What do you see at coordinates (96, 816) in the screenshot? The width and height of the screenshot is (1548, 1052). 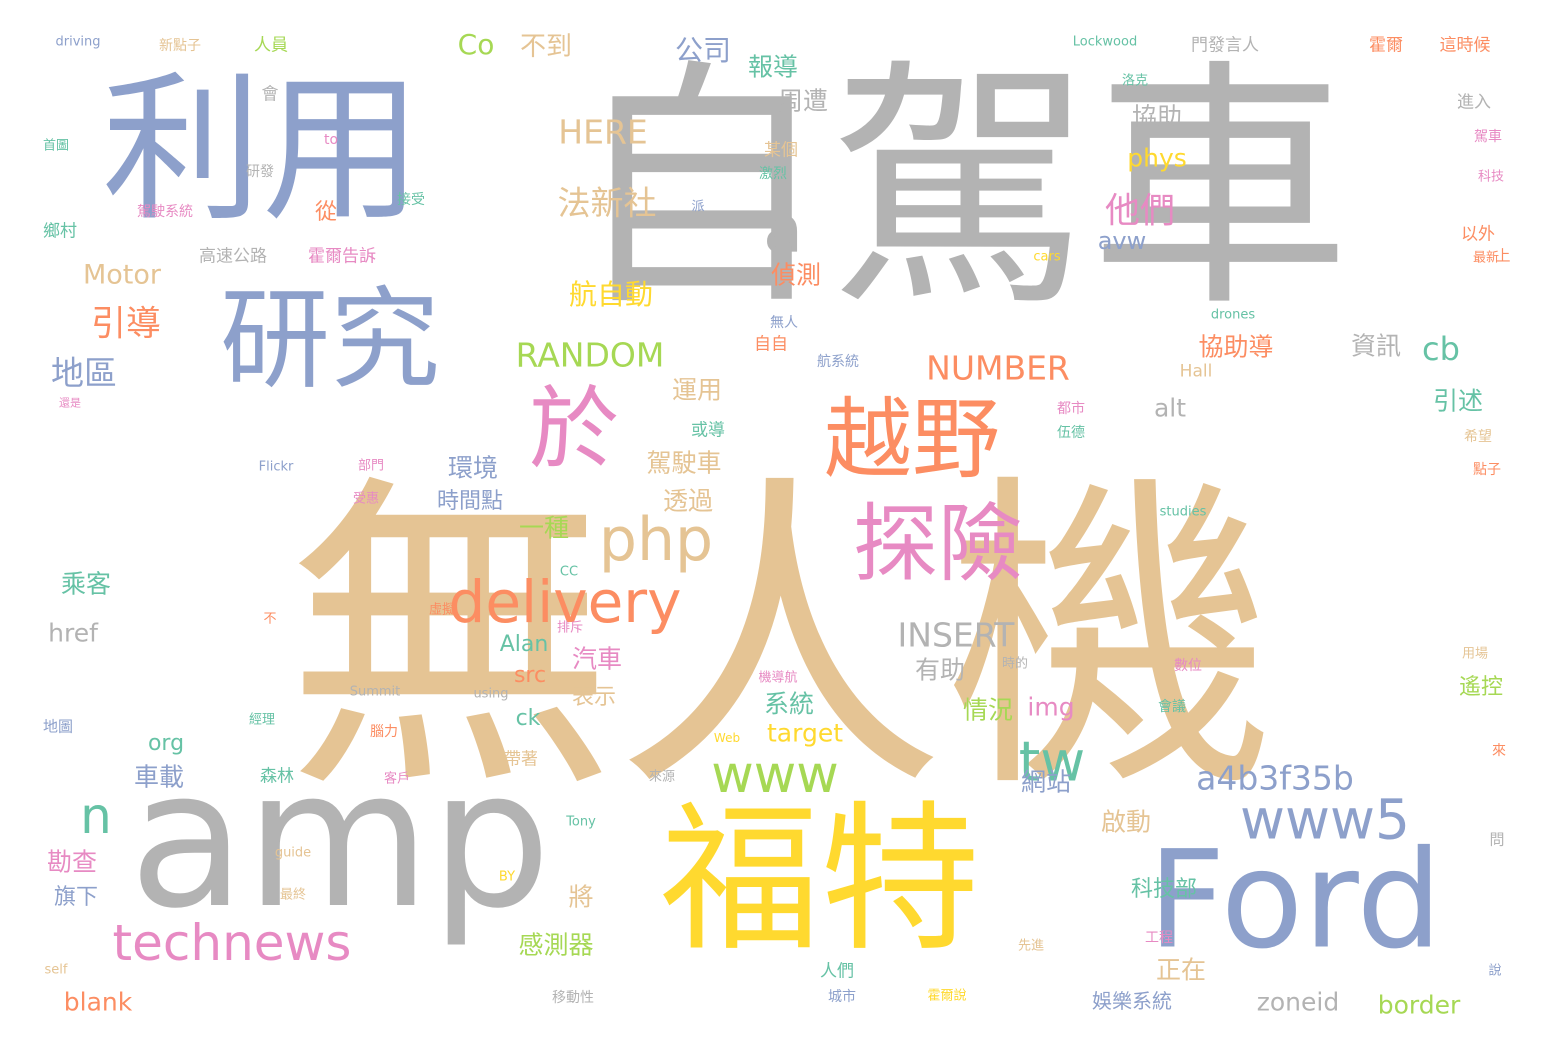 I see `word-cloud-term: n` at bounding box center [96, 816].